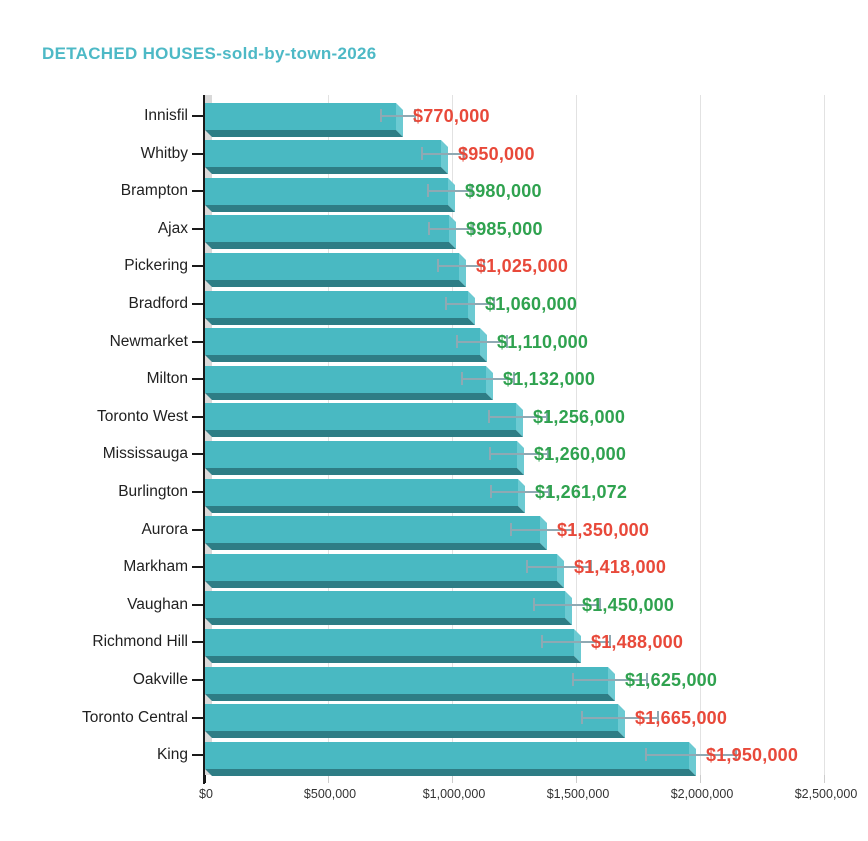 The image size is (868, 841). What do you see at coordinates (204, 439) in the screenshot?
I see `y-axis-line` at bounding box center [204, 439].